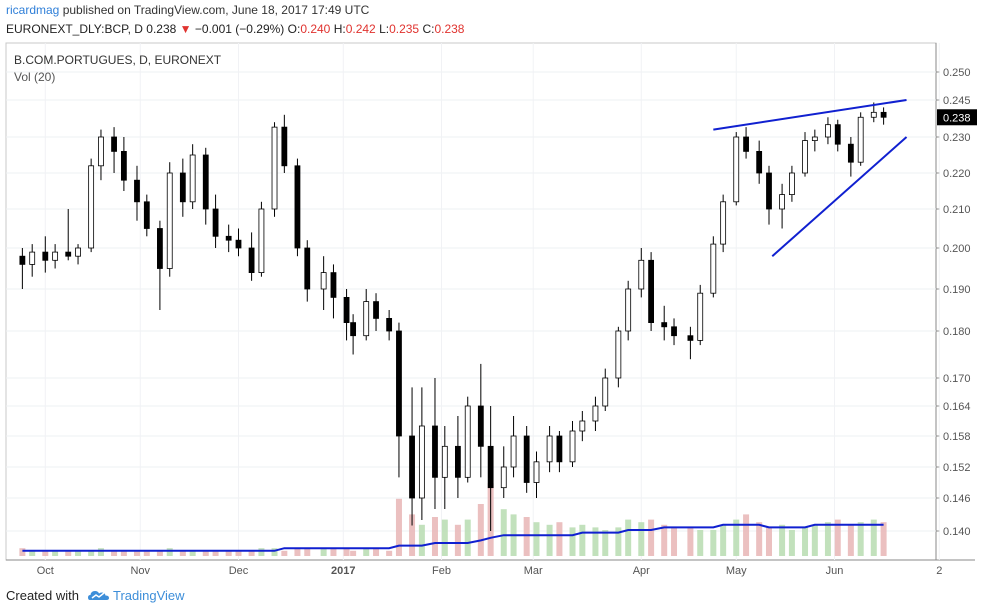 Image resolution: width=983 pixels, height=614 pixels. I want to click on x-tick-label: Oct, so click(45, 571).